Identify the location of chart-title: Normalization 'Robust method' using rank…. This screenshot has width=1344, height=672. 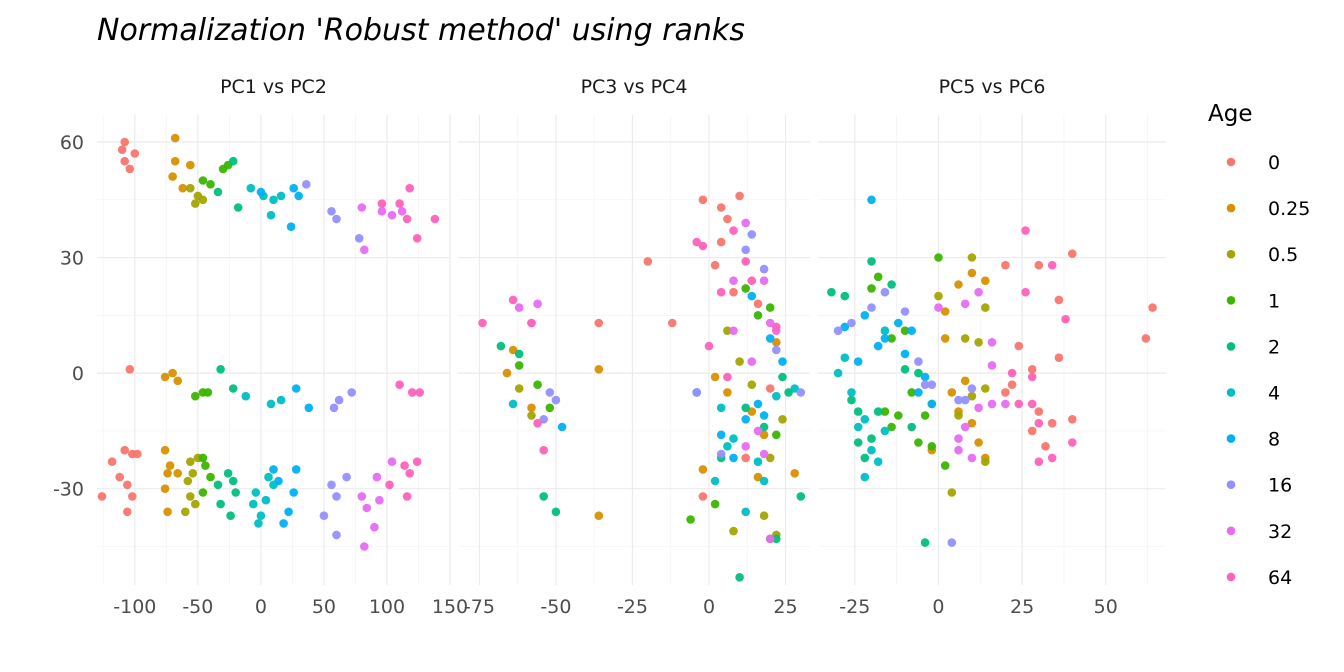
(421, 30).